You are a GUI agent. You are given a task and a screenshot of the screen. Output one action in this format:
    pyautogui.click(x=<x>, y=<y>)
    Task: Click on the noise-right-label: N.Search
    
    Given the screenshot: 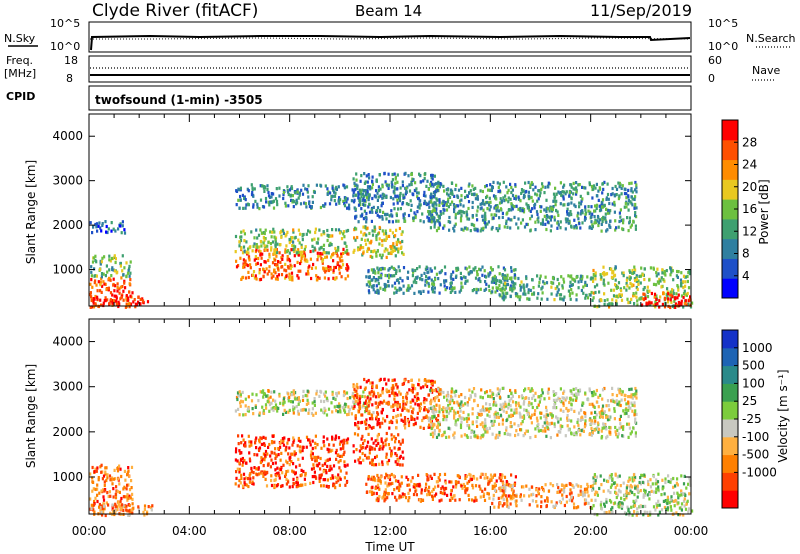 What is the action you would take?
    pyautogui.click(x=771, y=38)
    